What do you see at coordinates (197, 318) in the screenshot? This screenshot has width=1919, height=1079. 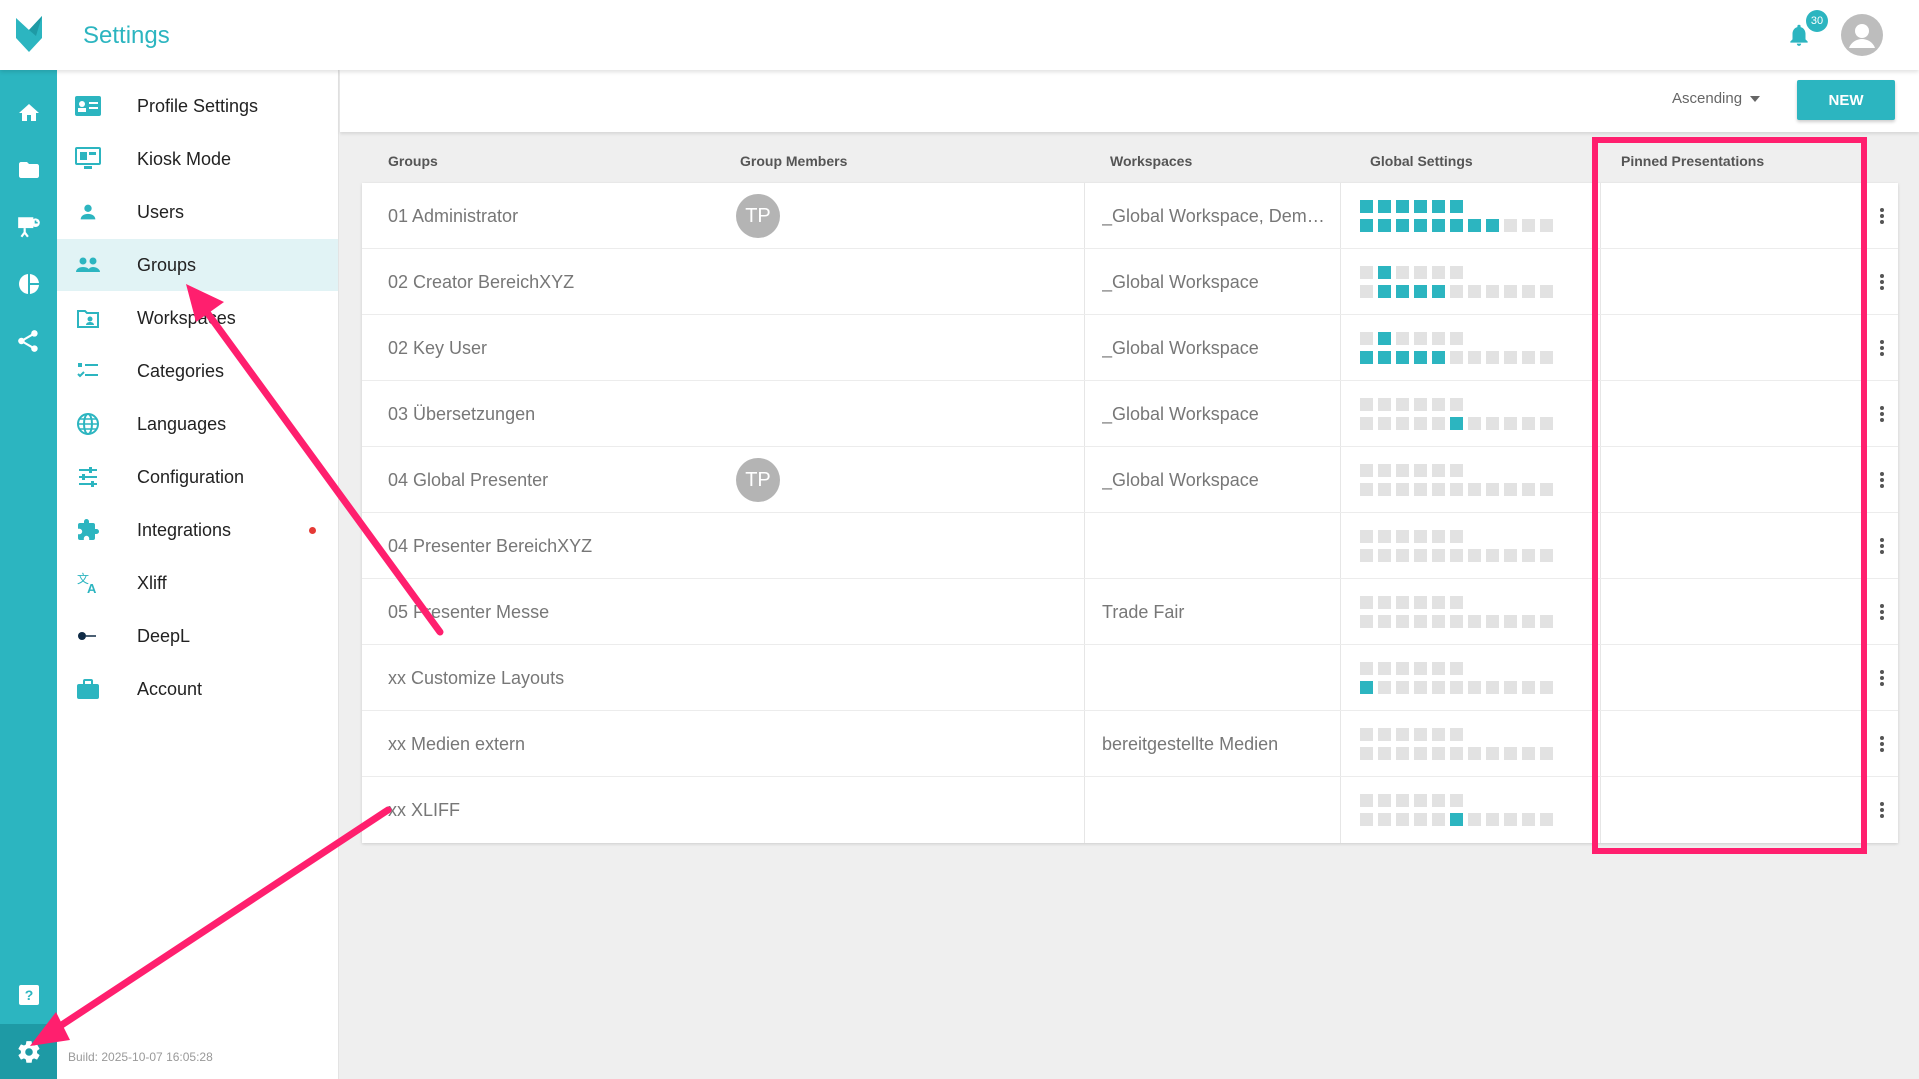 I see `nav-item-workspaces: Workspaces` at bounding box center [197, 318].